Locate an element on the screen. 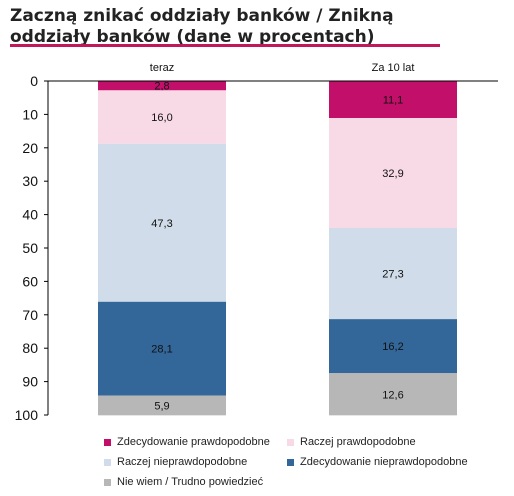 The width and height of the screenshot is (514, 496). data-label: 28,1 is located at coordinates (161, 350).